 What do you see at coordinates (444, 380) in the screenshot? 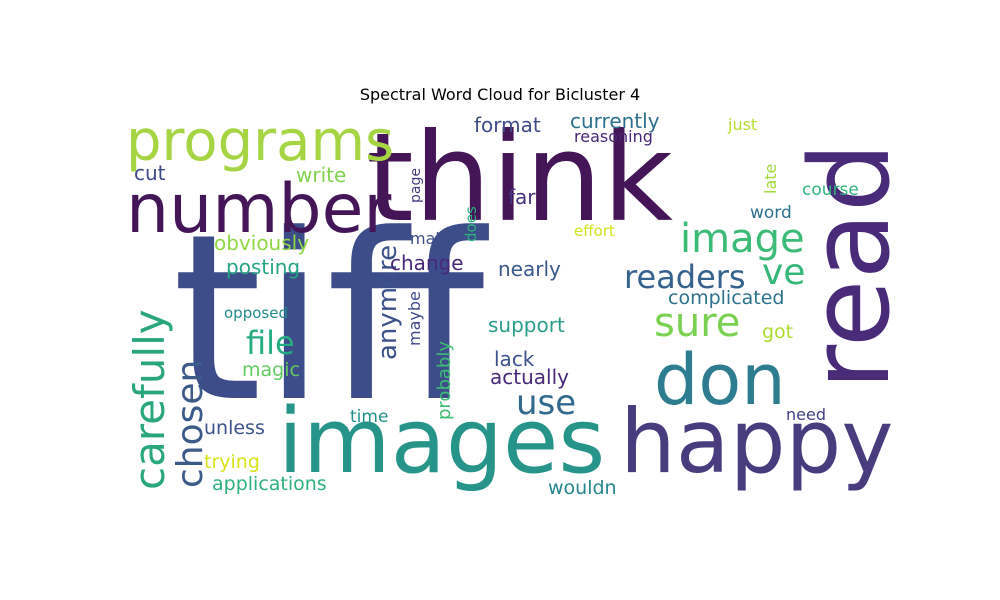
I see `word-probably: probably` at bounding box center [444, 380].